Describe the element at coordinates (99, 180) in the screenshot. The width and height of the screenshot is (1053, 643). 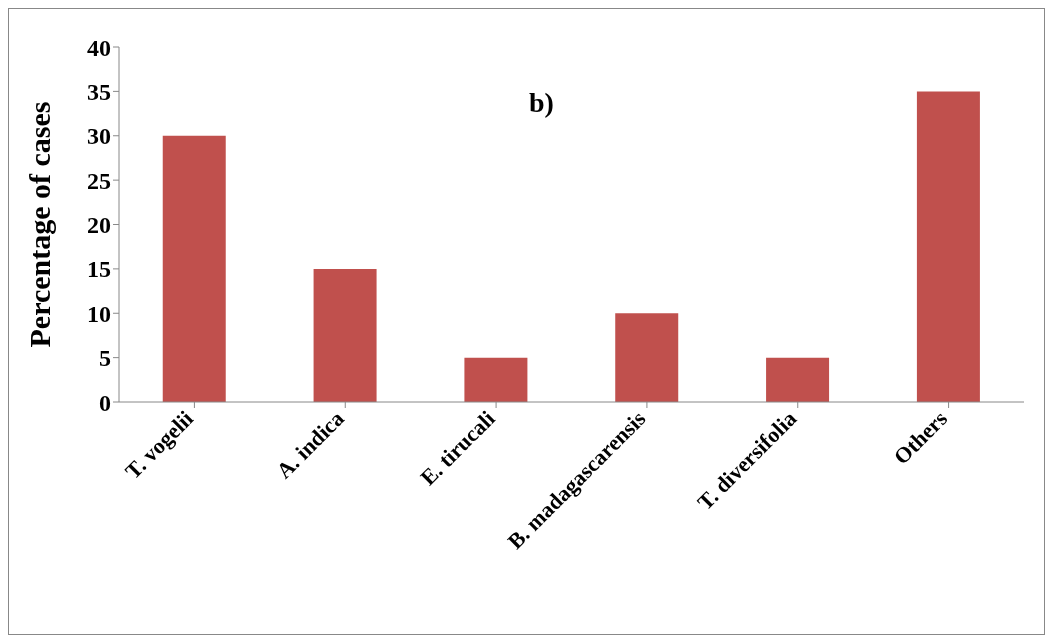
I see `y-tick-label: 25` at that location.